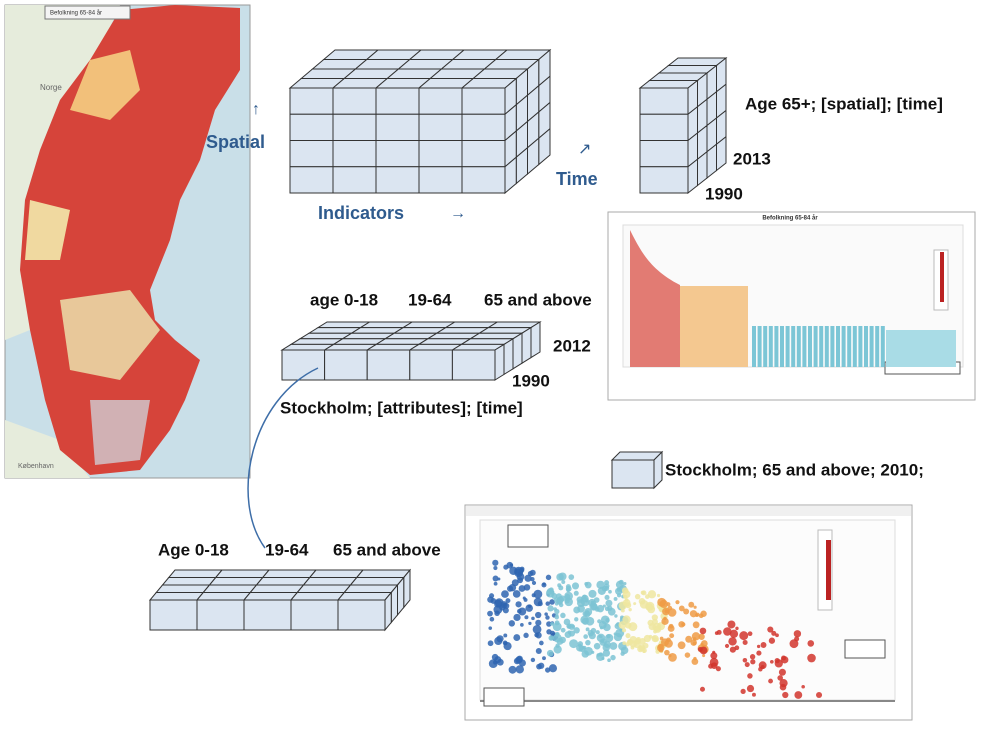 The image size is (985, 729). I want to click on arrow: ↑, so click(256, 109).